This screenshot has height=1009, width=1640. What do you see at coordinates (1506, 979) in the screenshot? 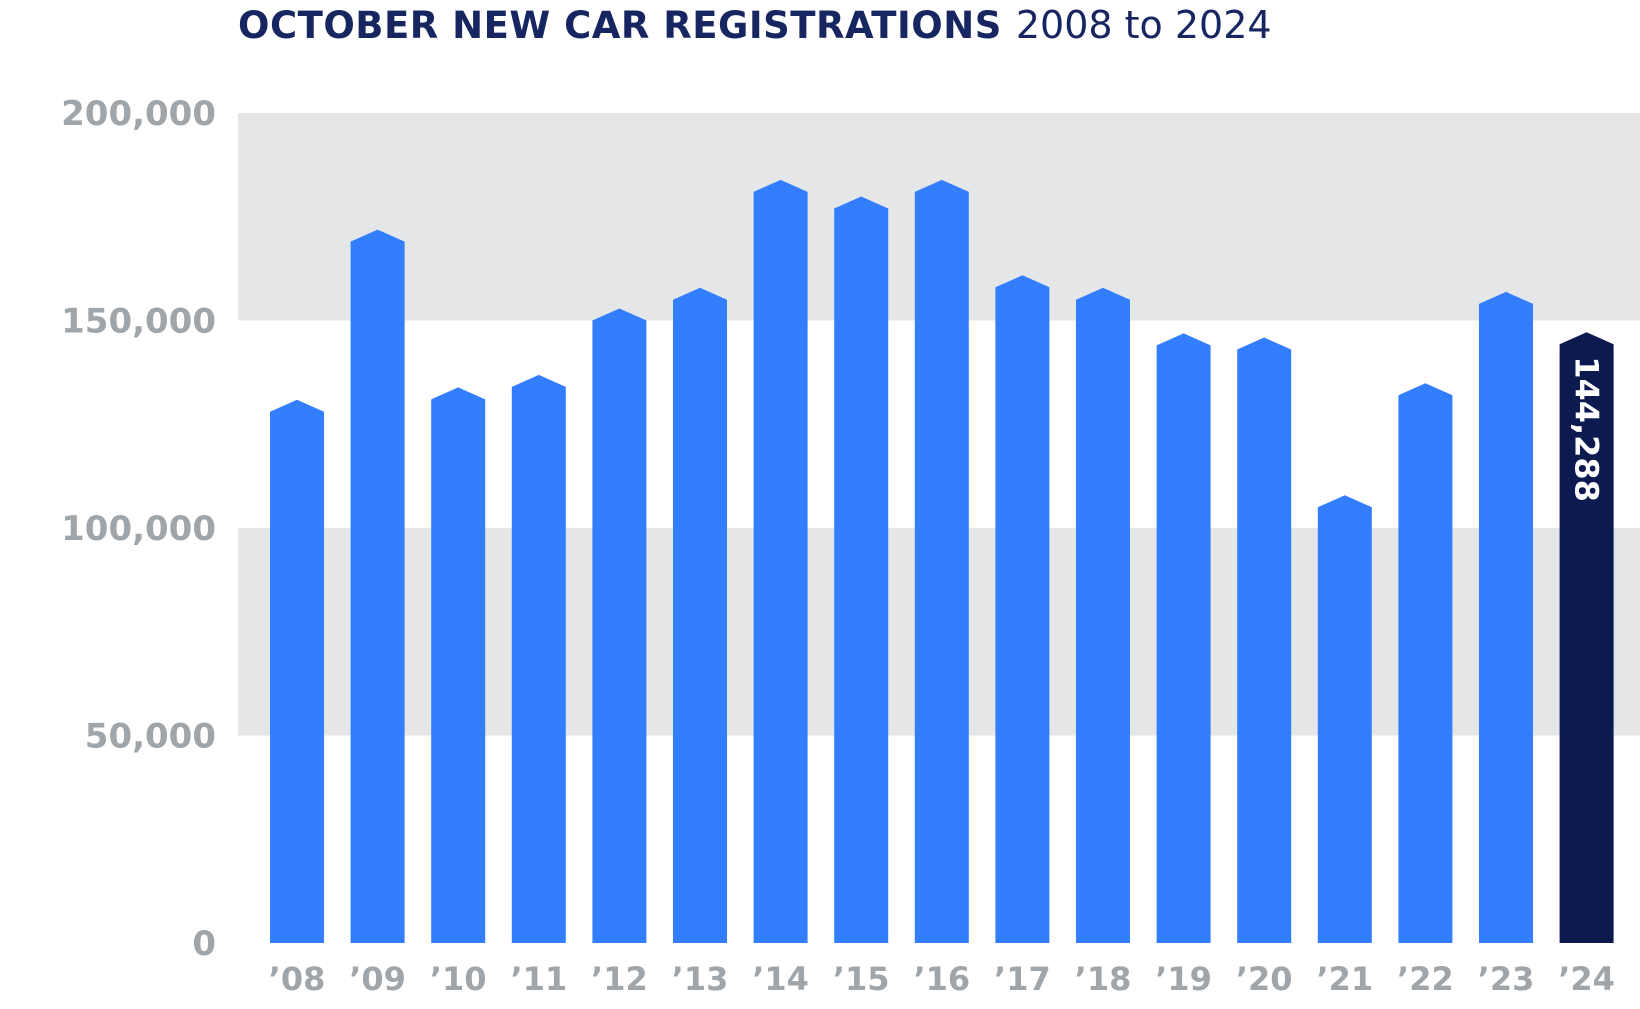
I see `x-tick-label: ’23` at bounding box center [1506, 979].